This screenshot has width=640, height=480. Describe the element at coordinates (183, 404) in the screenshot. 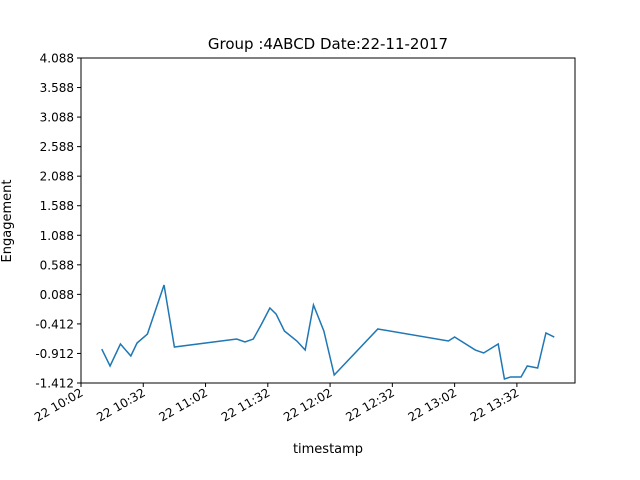

I see `x-tick-label: 22 11:02` at that location.